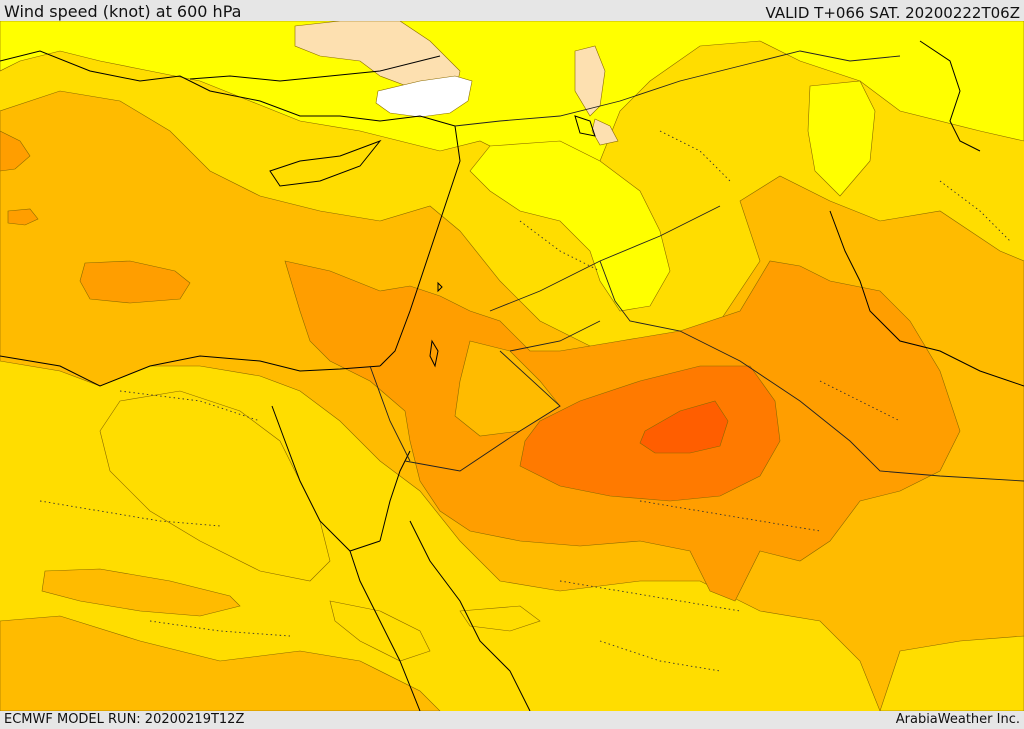 The image size is (1024, 729). What do you see at coordinates (228, 88) in the screenshot?
I see `coast-turkey-south` at bounding box center [228, 88].